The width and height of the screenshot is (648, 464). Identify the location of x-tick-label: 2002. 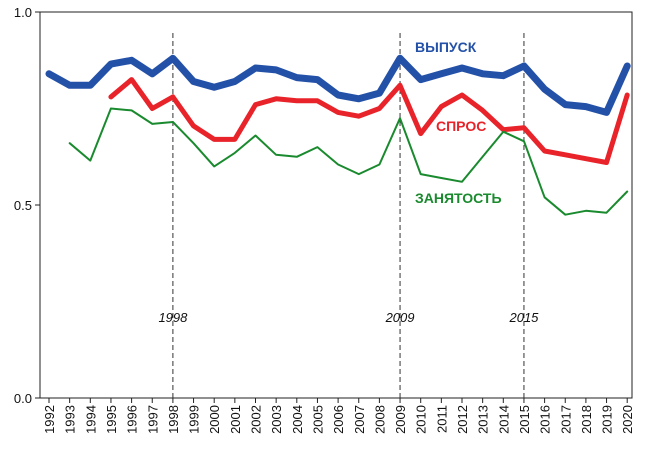
(256, 419).